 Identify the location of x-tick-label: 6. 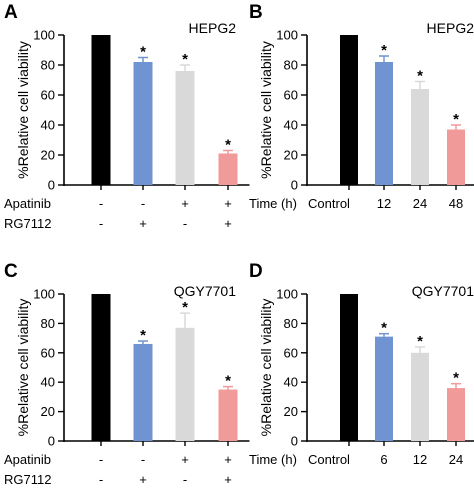
(383, 459).